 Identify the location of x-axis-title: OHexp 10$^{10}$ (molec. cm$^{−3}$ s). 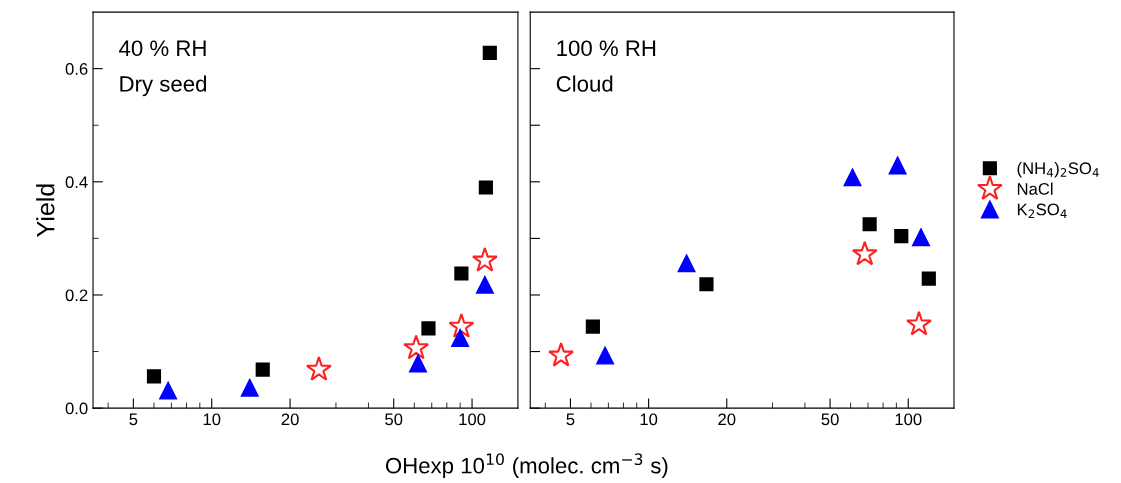
(526, 465).